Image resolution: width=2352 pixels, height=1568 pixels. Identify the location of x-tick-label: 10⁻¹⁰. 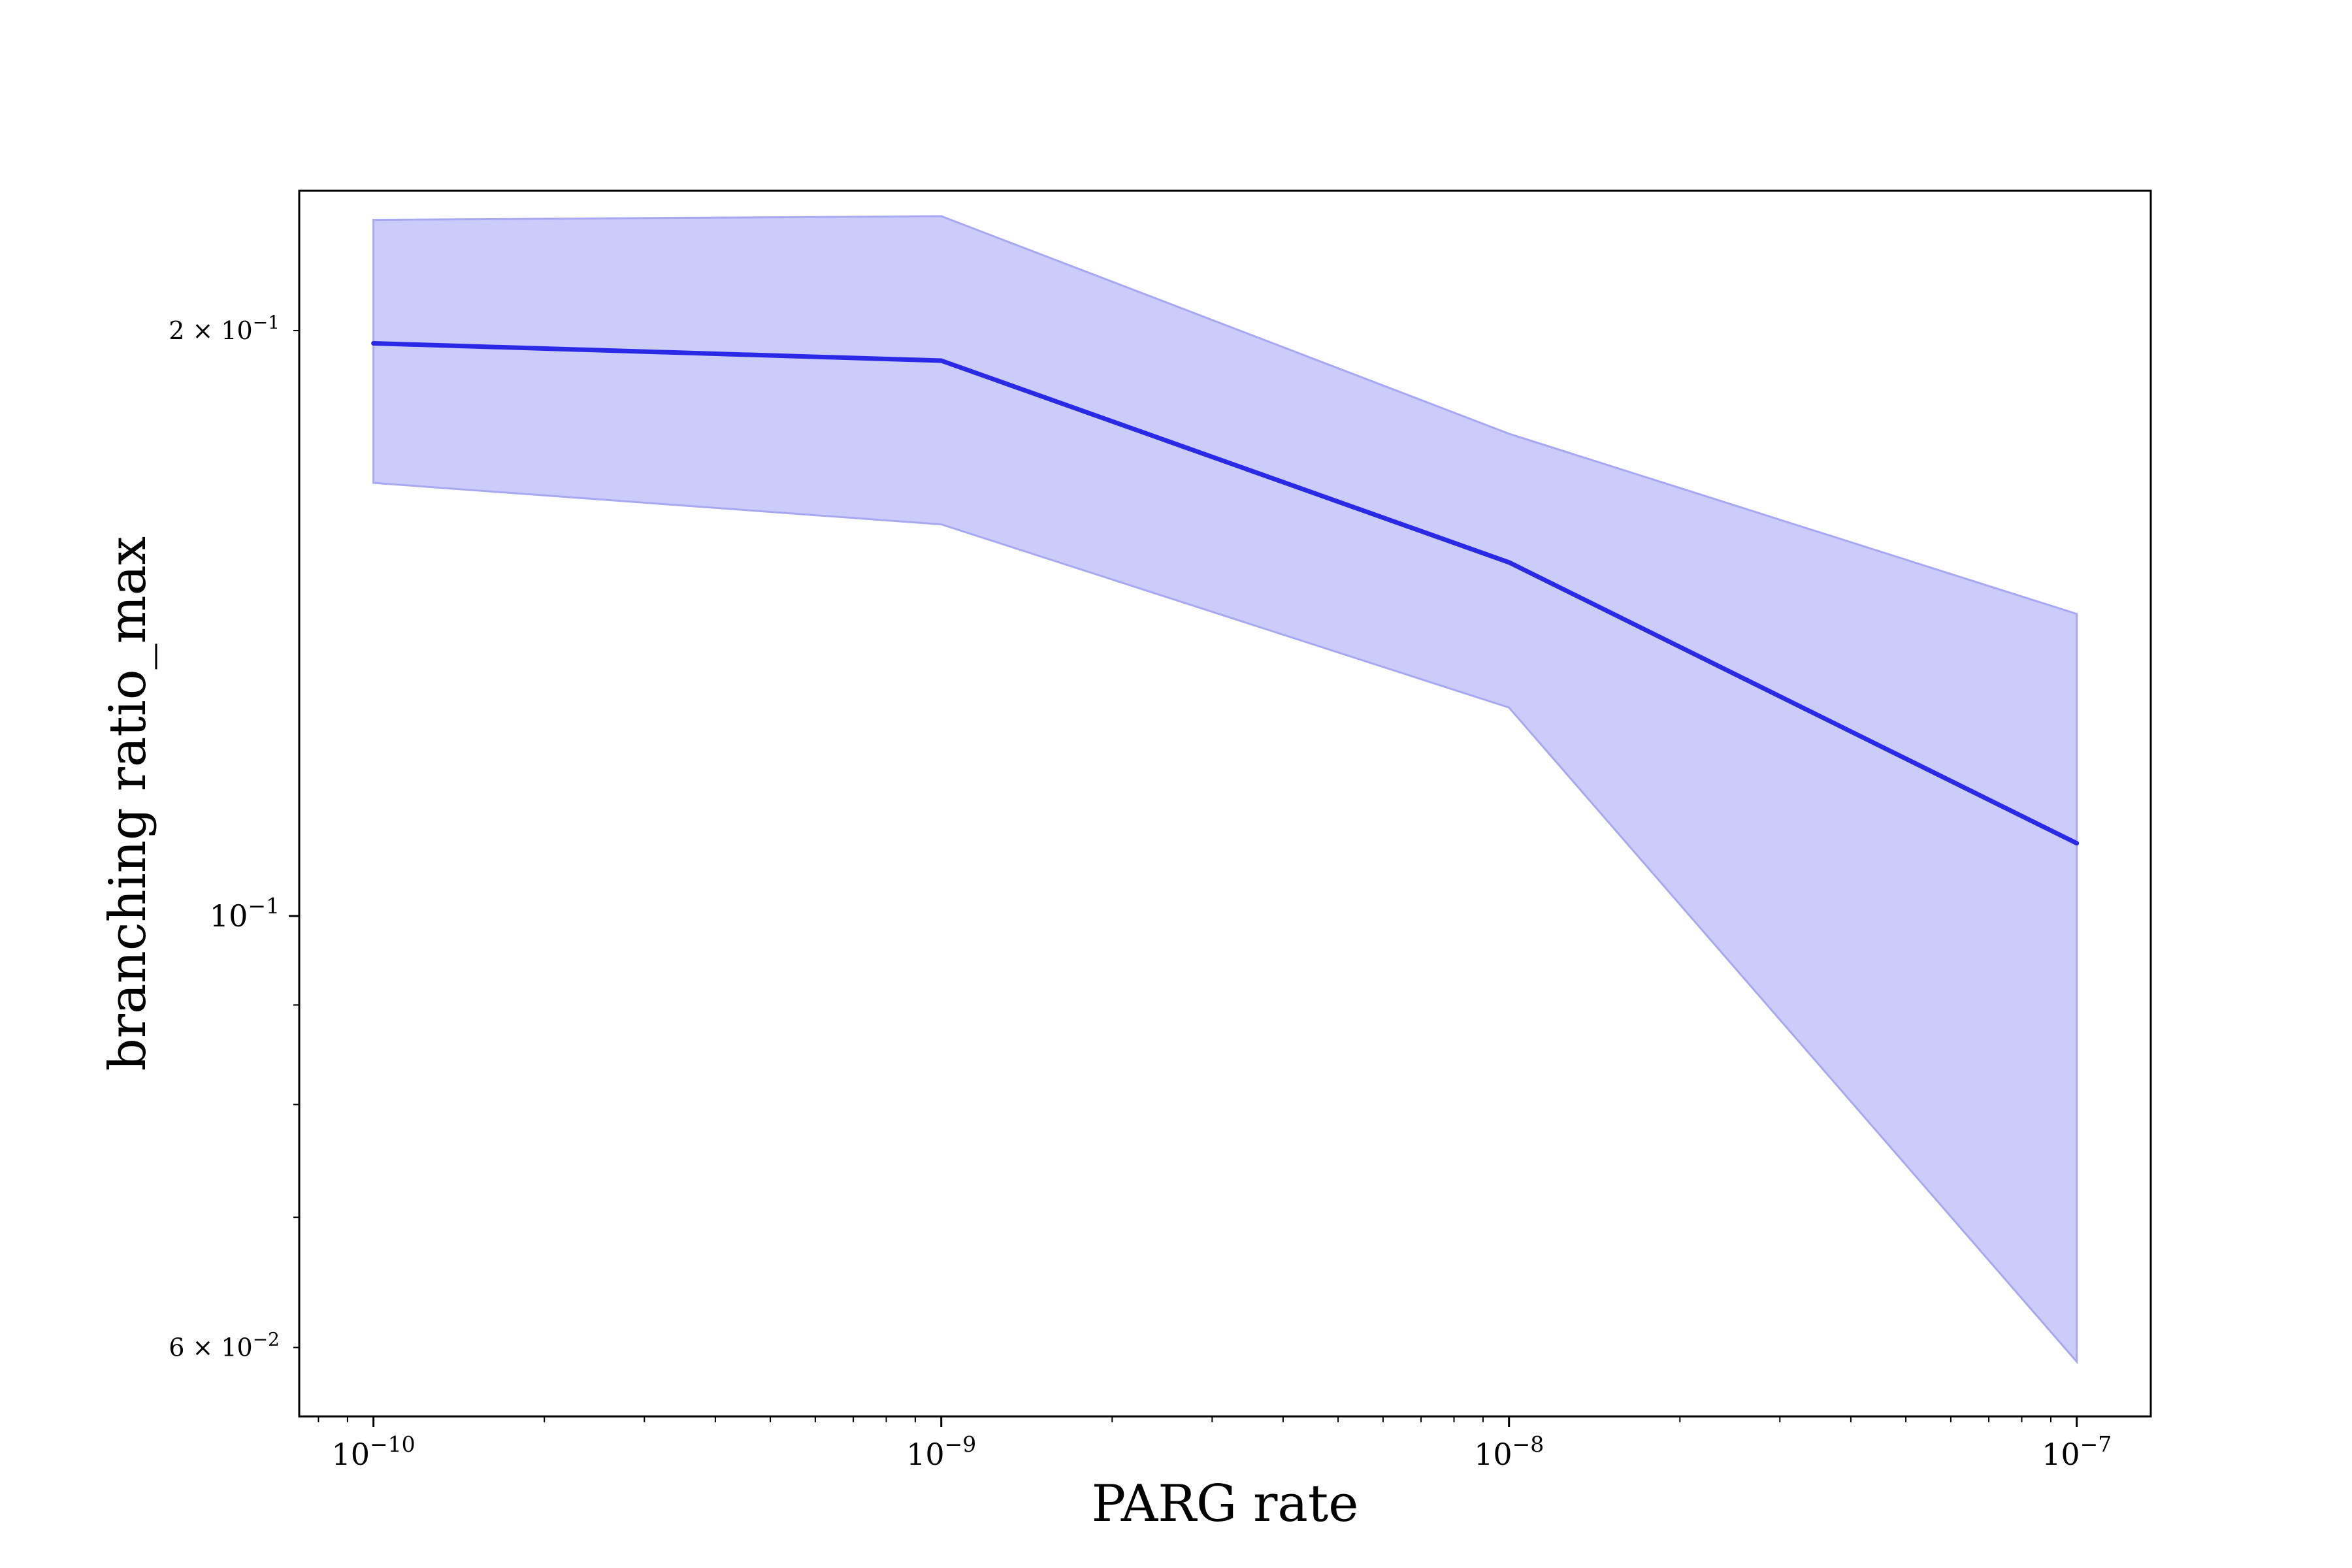
(373, 1451).